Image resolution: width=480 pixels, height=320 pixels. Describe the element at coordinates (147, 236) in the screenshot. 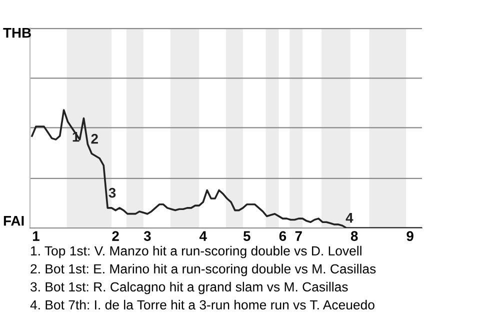

I see `x-tick-label: 3` at that location.